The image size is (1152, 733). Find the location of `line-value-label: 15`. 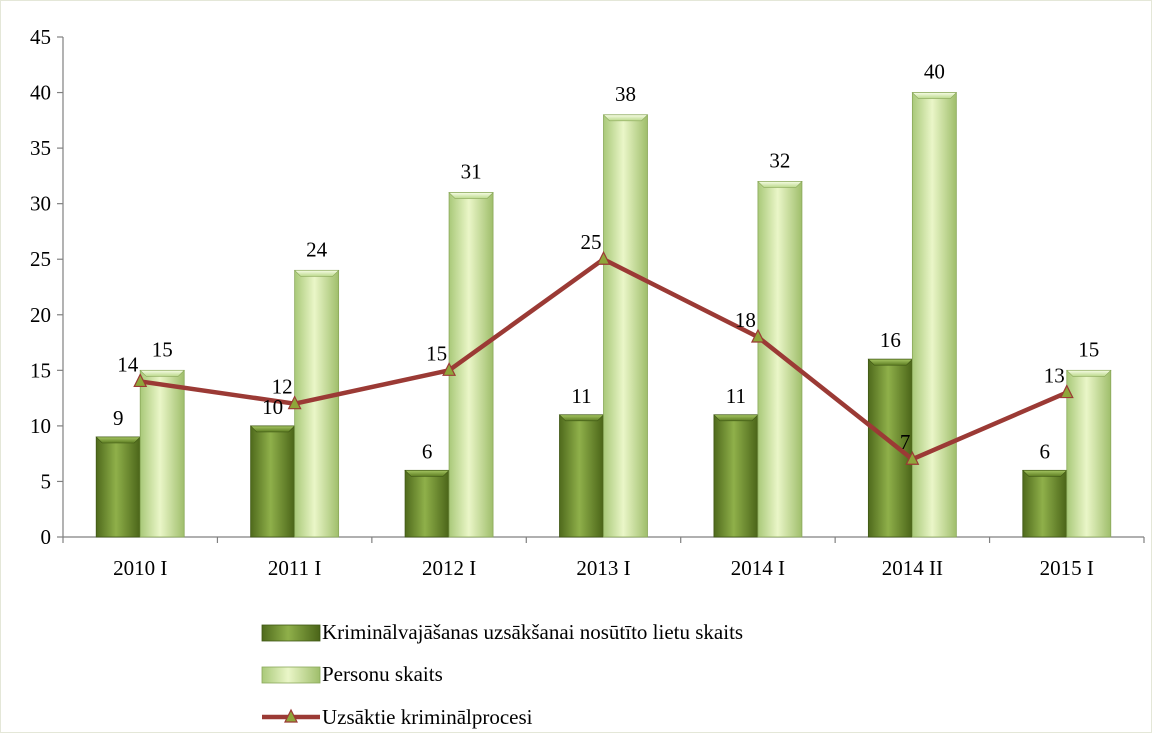

line-value-label: 15 is located at coordinates (436, 353).